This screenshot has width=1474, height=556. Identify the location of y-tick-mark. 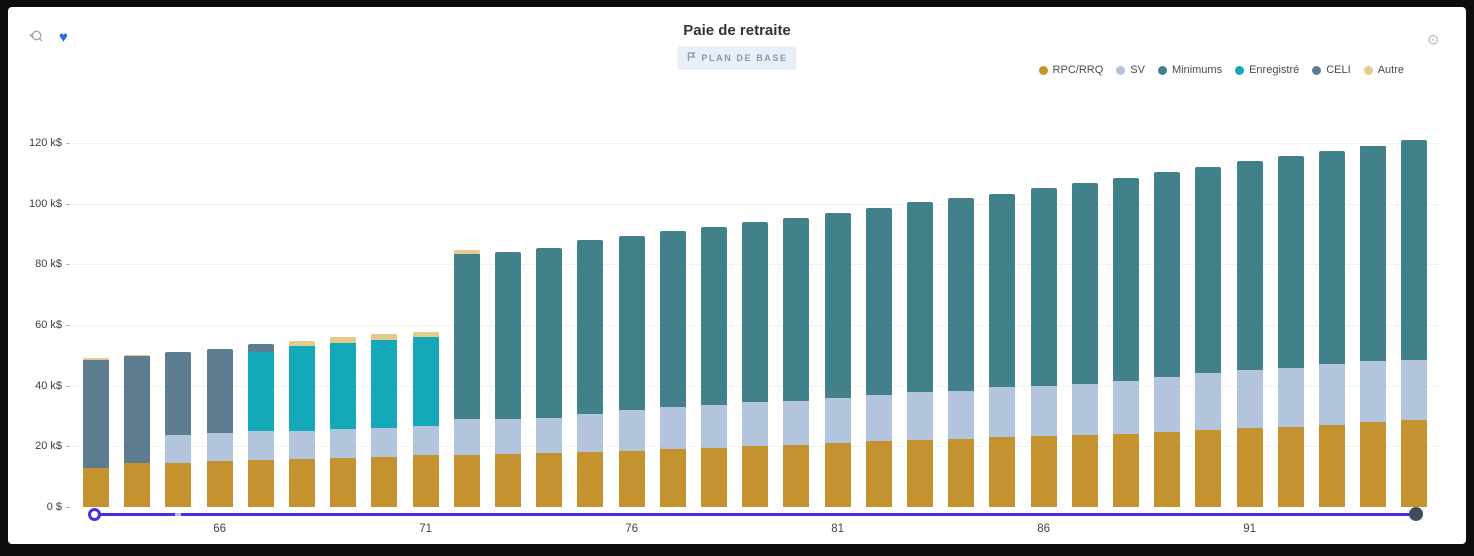
(68, 265).